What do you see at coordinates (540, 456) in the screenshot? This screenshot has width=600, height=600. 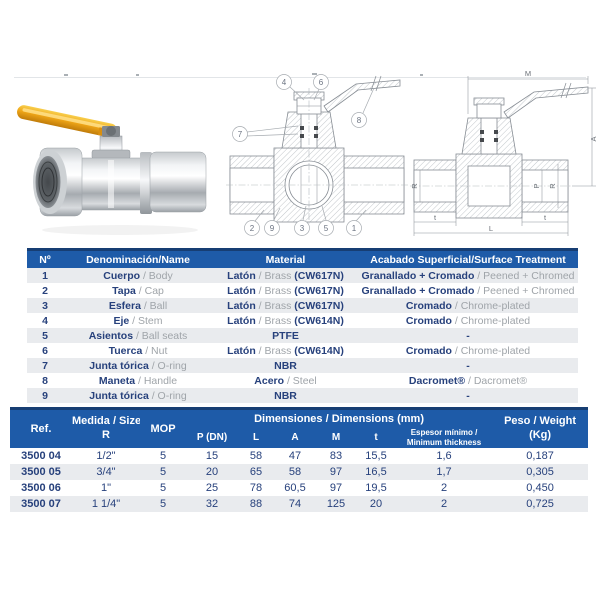 I see `cell-weight: 0,187` at bounding box center [540, 456].